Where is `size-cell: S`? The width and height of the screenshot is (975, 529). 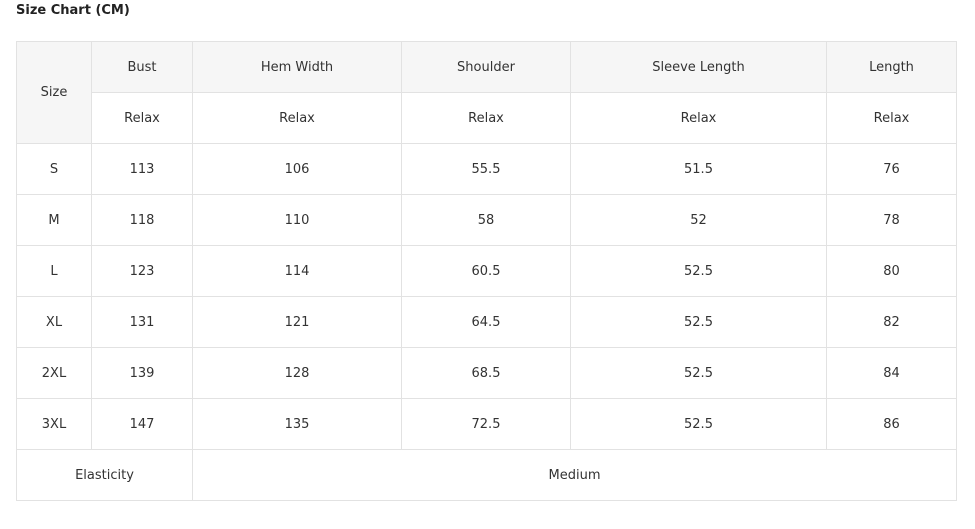
size-cell: S is located at coordinates (54, 169).